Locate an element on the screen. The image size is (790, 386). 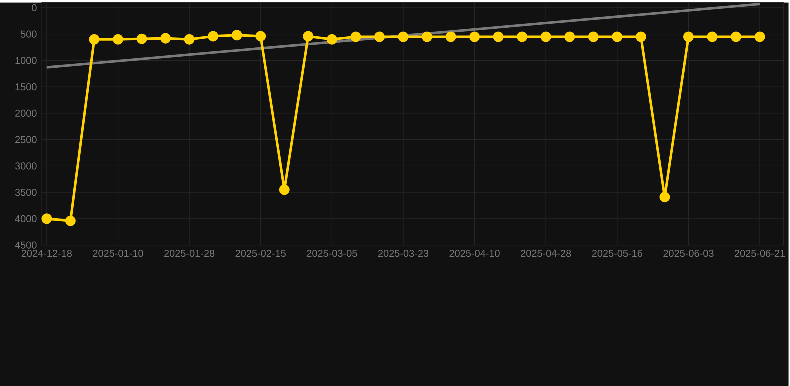
x-tick-label: 2025-04-10 is located at coordinates (475, 254).